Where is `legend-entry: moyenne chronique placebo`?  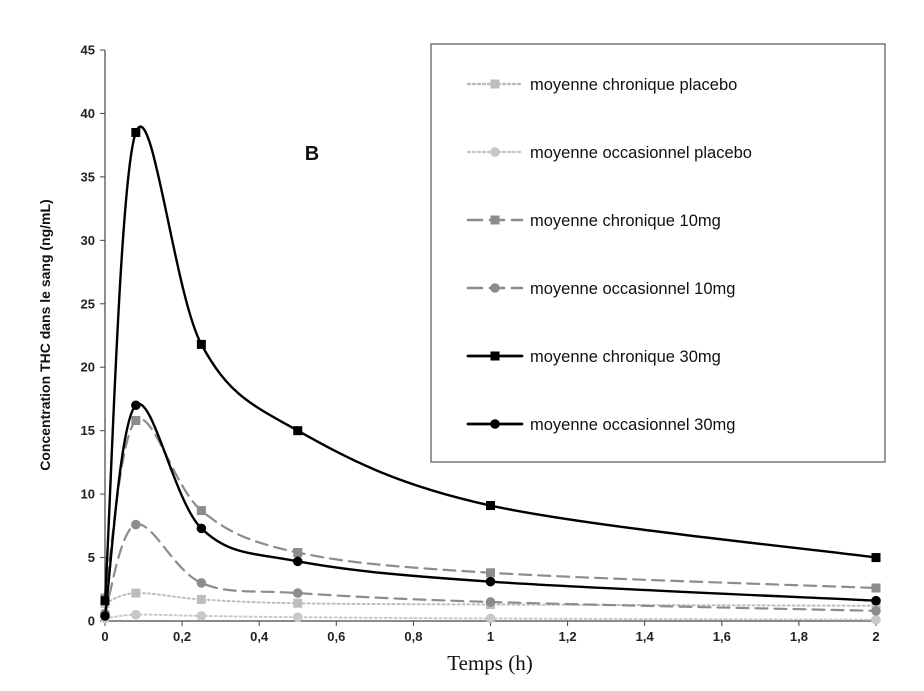
legend-entry: moyenne chronique placebo is located at coordinates (601, 85).